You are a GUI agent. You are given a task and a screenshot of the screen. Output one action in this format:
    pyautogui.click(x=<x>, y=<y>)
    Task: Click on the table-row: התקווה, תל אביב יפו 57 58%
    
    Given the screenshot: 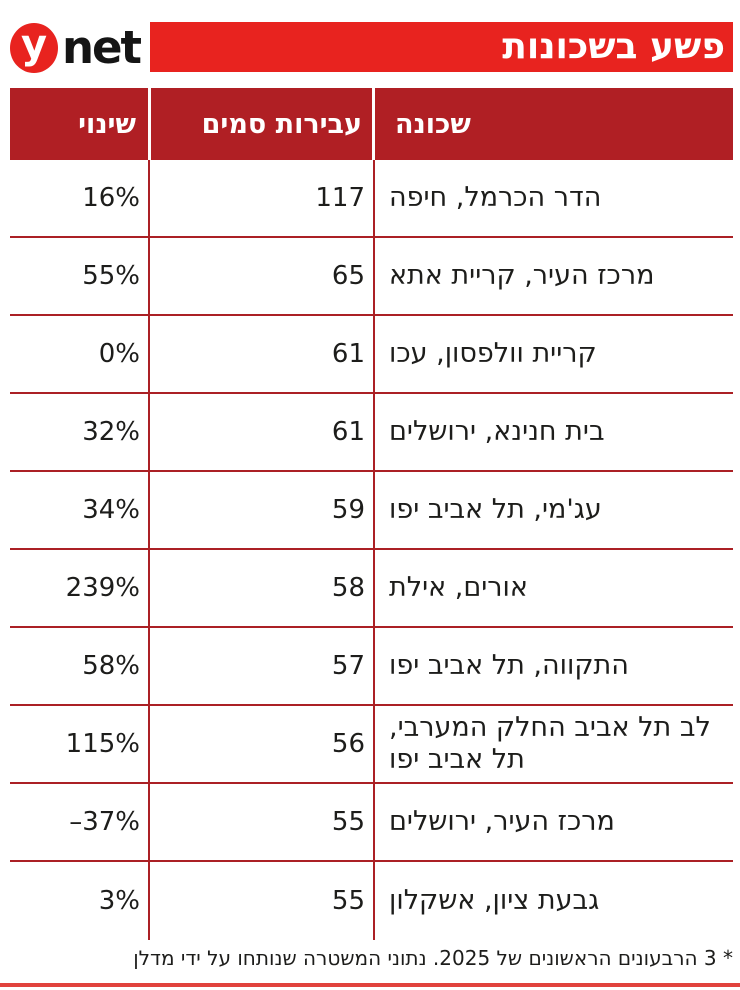 What is the action you would take?
    pyautogui.click(x=371, y=667)
    